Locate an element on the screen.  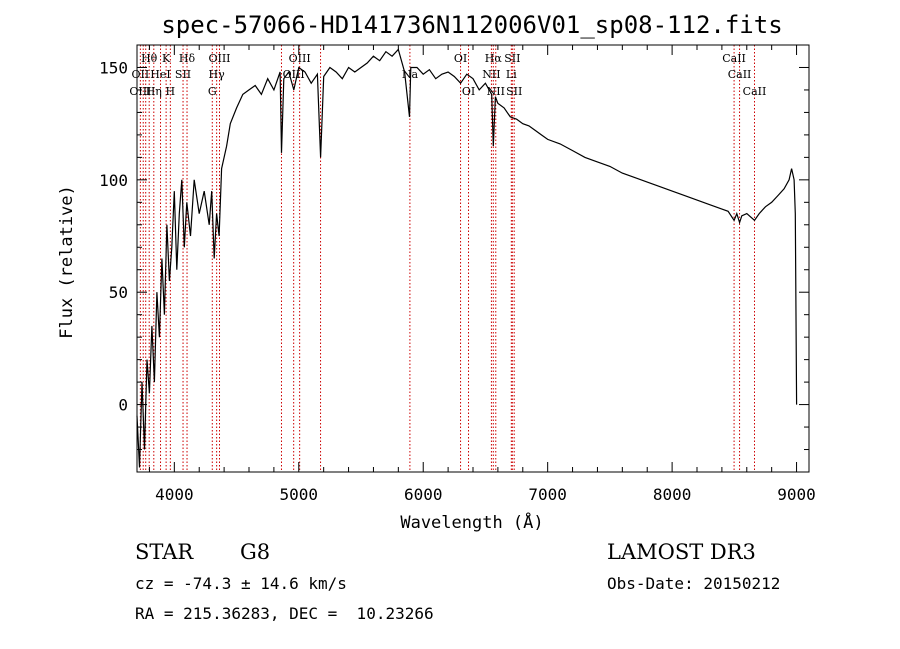
x-tick-label: 8000 is located at coordinates (672, 494).